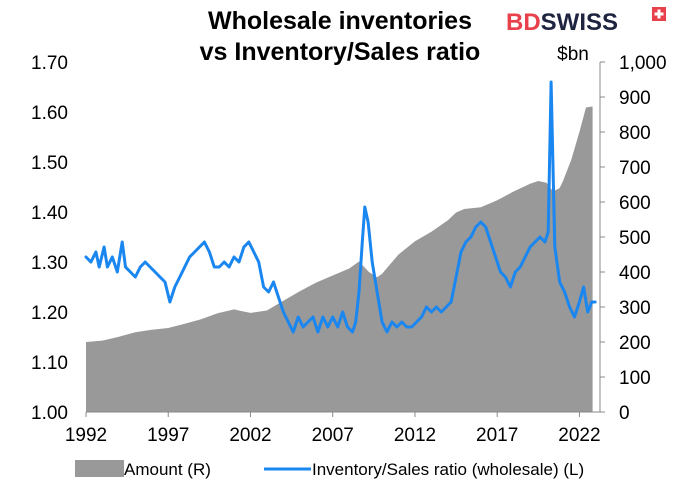 The height and width of the screenshot is (498, 679). I want to click on right-tick-label: 600, so click(635, 203).